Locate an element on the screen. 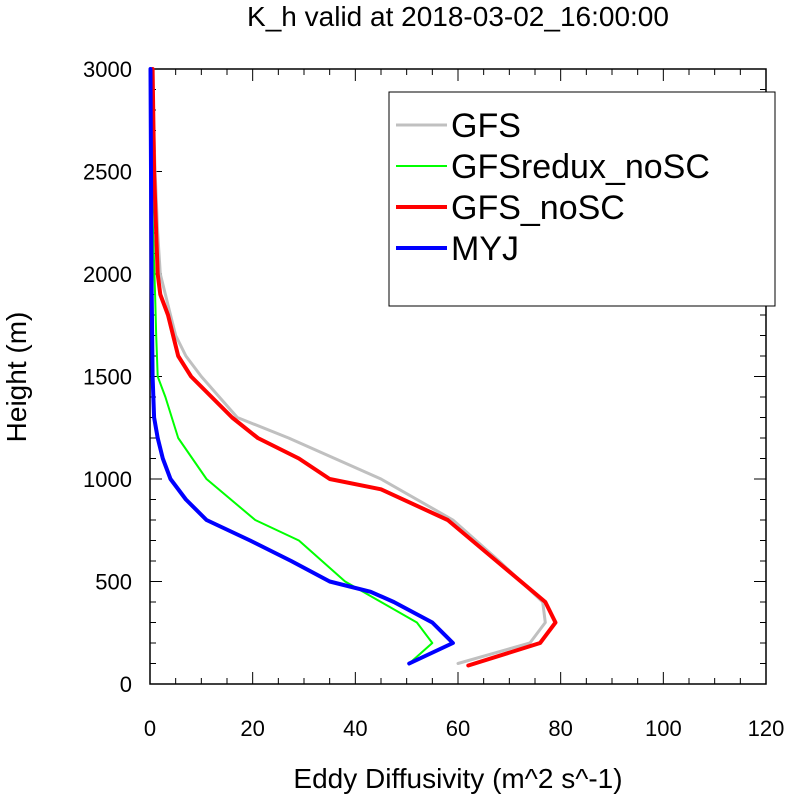 The image size is (788, 796). legend-label: GFS is located at coordinates (486, 126).